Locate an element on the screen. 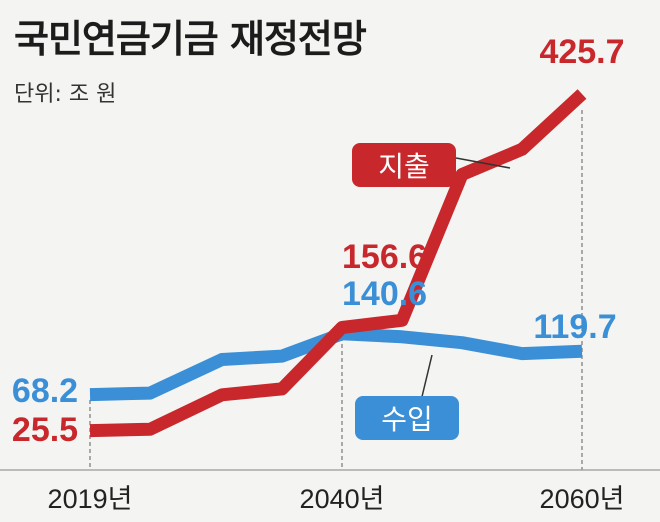 The image size is (660, 522). x-tick-label: 2060년 is located at coordinates (582, 499).